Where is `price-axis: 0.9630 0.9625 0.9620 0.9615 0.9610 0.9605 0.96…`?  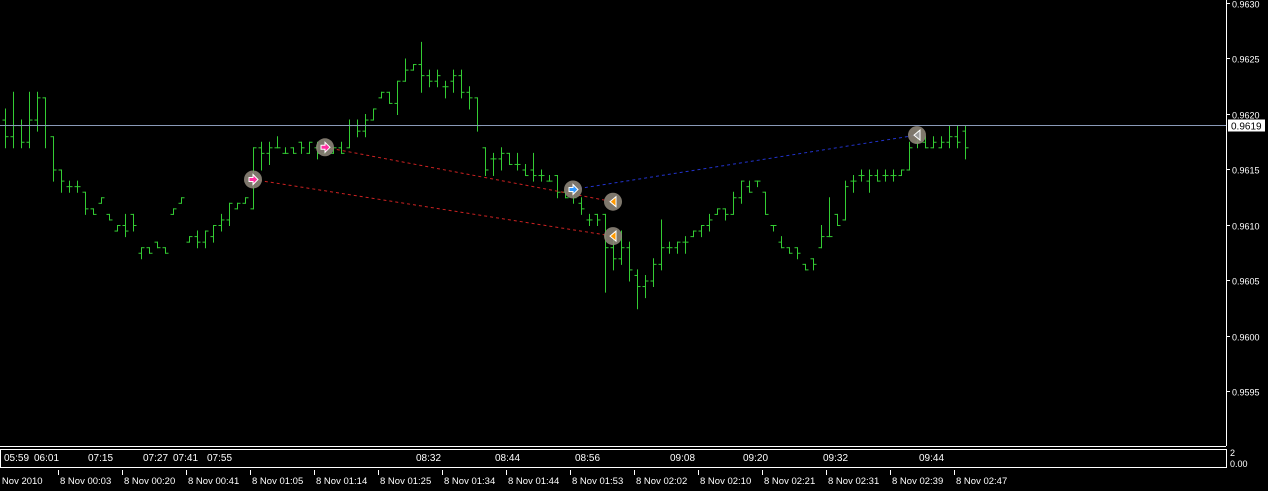 price-axis: 0.9630 0.9625 0.9620 0.9615 0.9610 0.9605 0.96… is located at coordinates (1243, 199).